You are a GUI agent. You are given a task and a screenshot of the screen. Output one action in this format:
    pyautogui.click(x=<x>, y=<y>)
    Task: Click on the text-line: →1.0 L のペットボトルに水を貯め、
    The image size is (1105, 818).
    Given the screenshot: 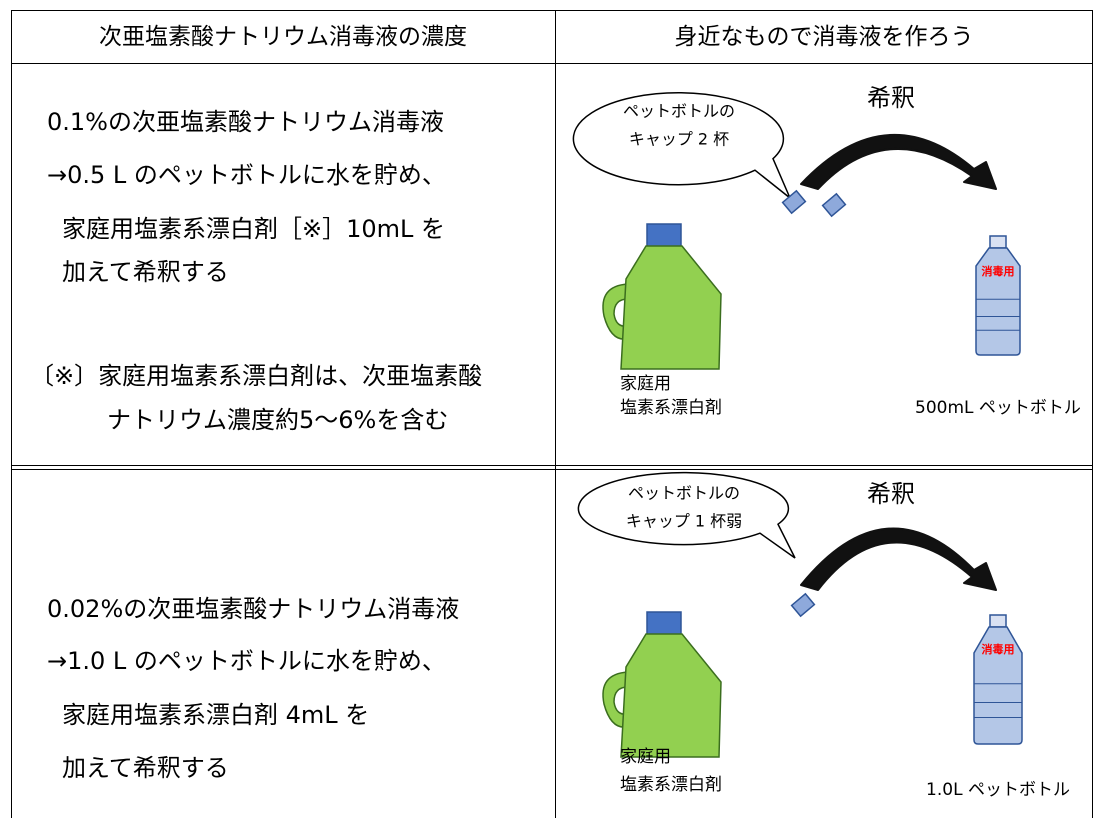 What is the action you would take?
    pyautogui.click(x=246, y=661)
    